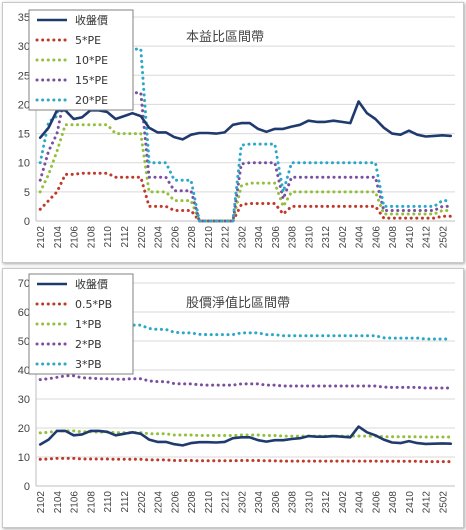  What do you see at coordinates (24, 18) in the screenshot?
I see `y-tick-label: 35` at bounding box center [24, 18].